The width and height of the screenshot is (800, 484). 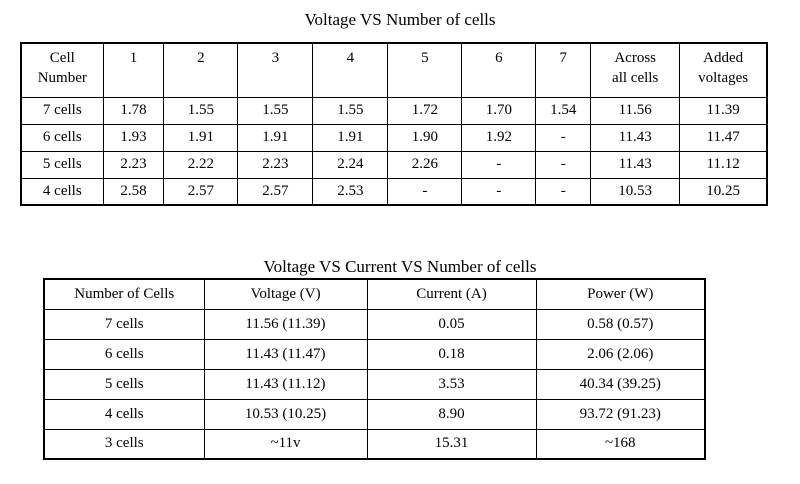 What do you see at coordinates (620, 414) in the screenshot?
I see `table-cell: 93.72 (91.23)` at bounding box center [620, 414].